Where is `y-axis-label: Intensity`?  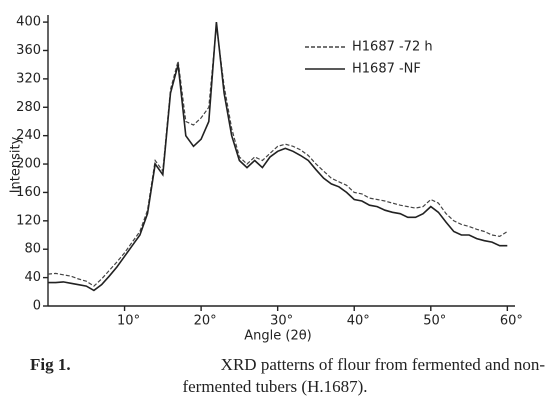 y-axis-label: Intensity is located at coordinates (16, 164).